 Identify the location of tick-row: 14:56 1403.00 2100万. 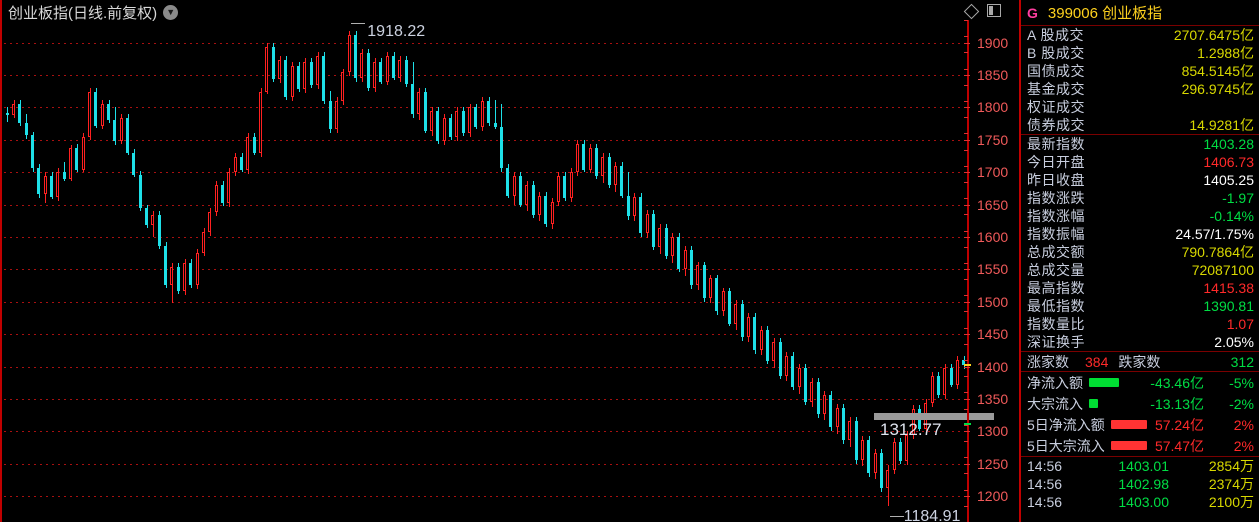
(1140, 502).